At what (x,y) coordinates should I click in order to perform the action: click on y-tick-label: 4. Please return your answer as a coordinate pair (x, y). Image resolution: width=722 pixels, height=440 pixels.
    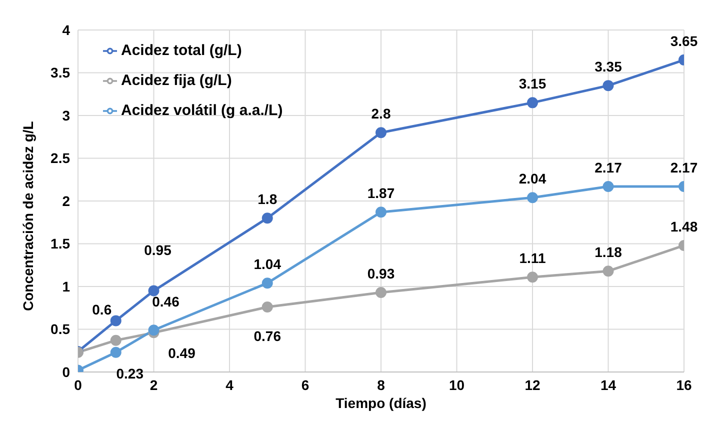
    Looking at the image, I should click on (66, 30).